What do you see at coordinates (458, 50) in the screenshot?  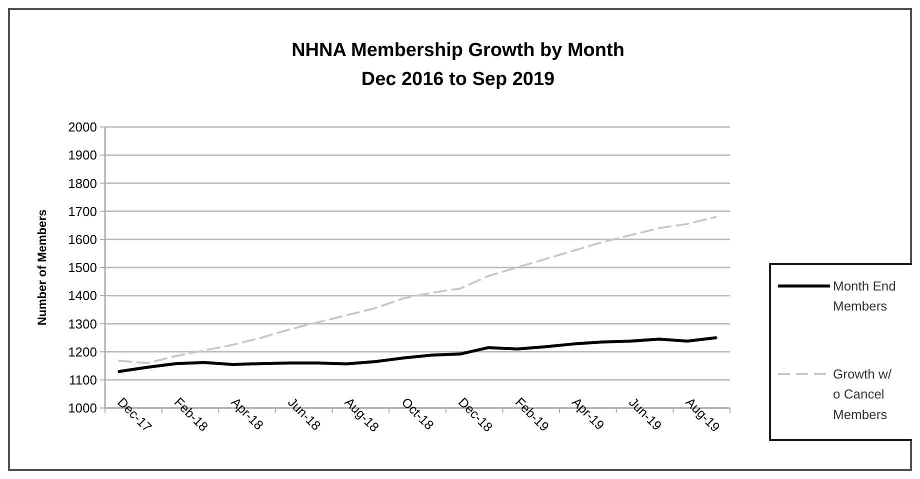 I see `chart-title: NHNA Membership Growth by Month` at bounding box center [458, 50].